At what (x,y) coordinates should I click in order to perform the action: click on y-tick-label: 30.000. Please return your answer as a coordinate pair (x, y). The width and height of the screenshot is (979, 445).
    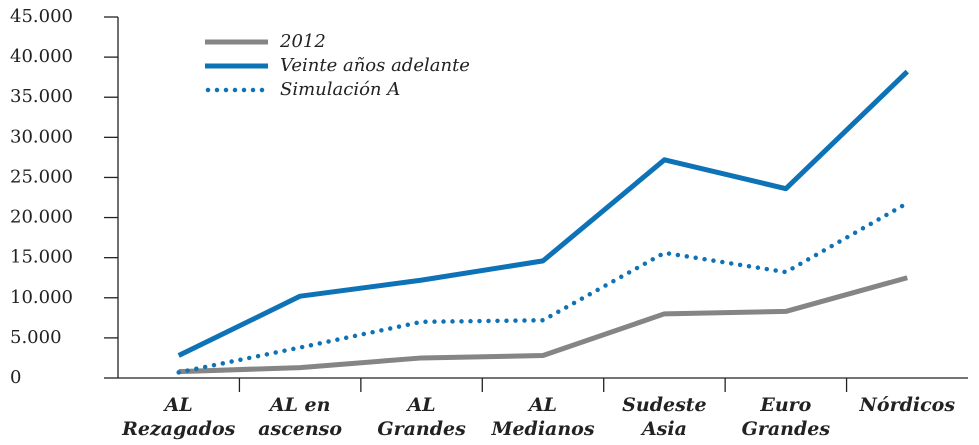
    Looking at the image, I should click on (41, 136).